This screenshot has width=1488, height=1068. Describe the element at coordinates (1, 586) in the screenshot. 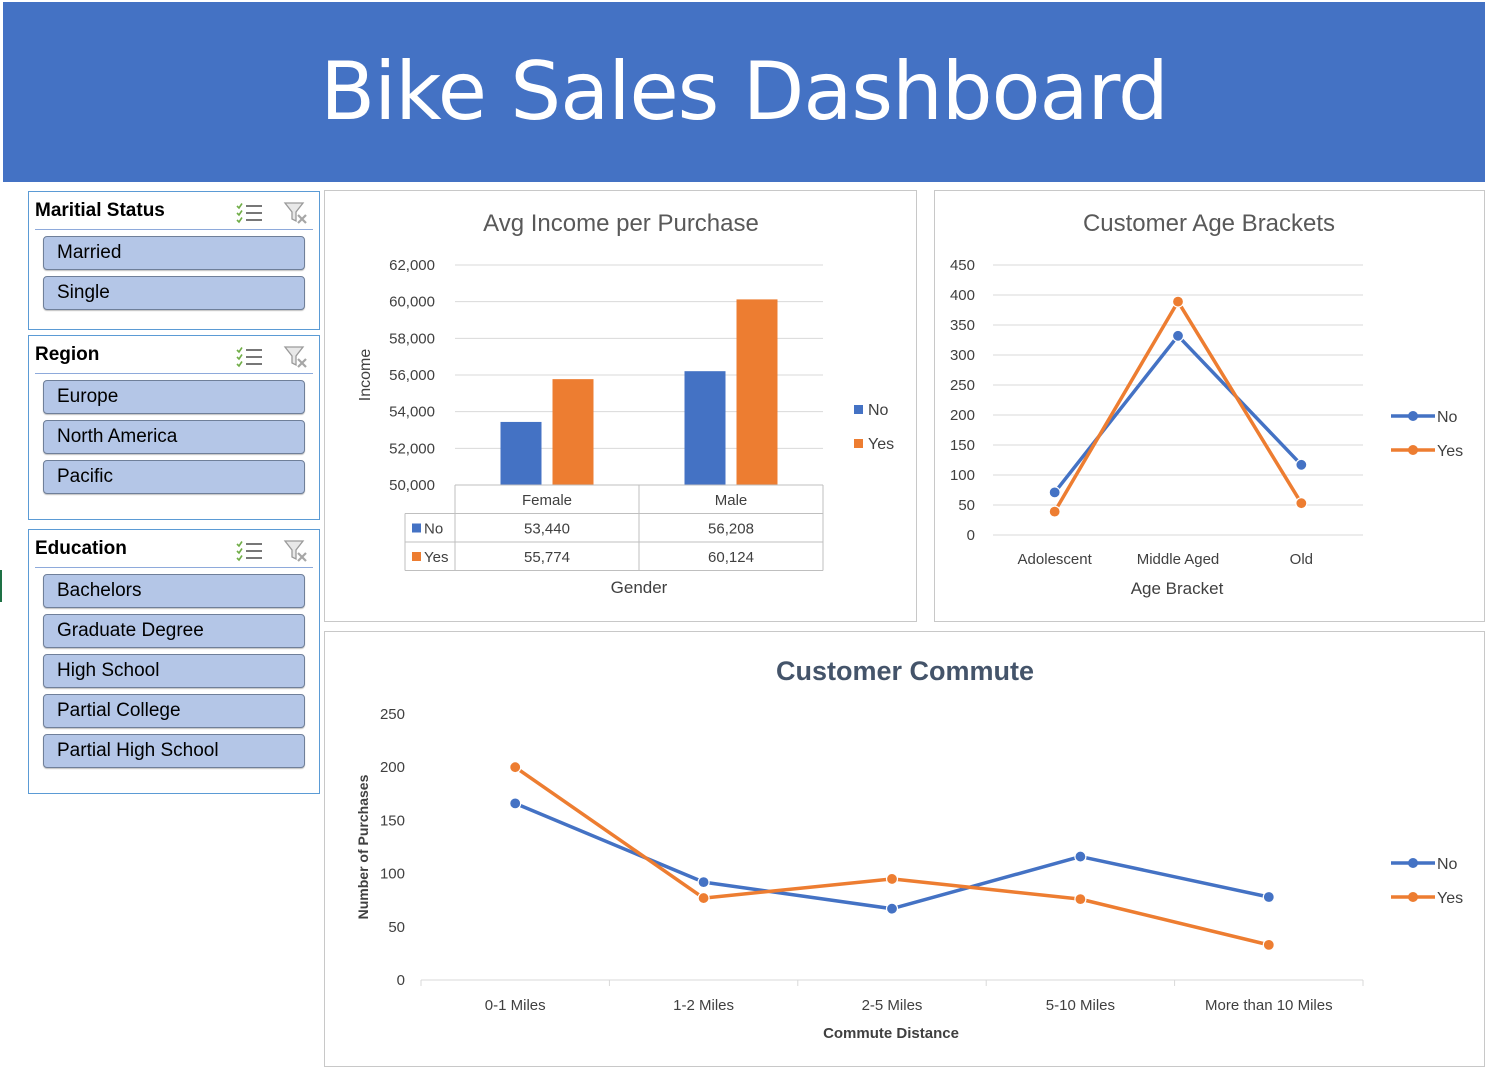

I see `selection-edge` at that location.